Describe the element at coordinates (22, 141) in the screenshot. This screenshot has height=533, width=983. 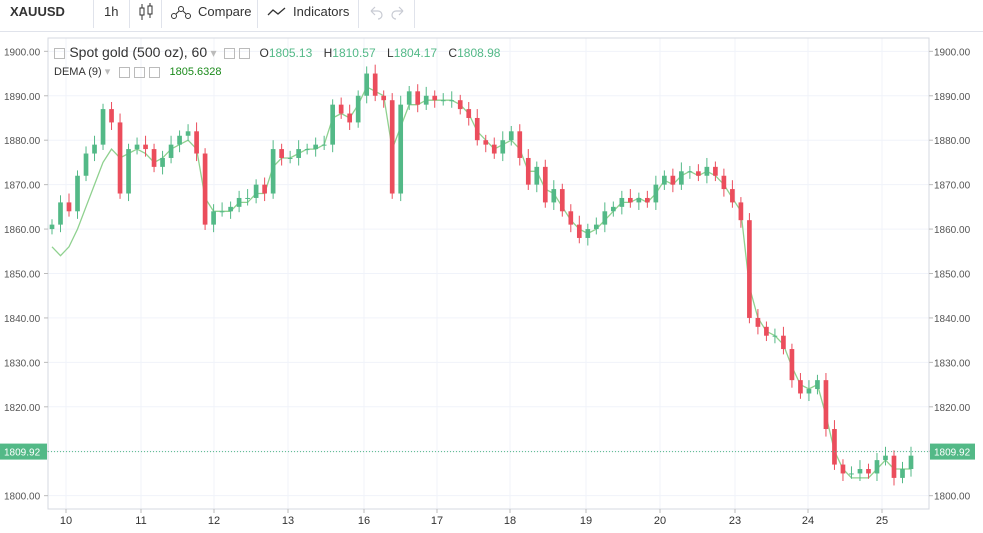
I see `y-tick-label-left: 1880.00` at that location.